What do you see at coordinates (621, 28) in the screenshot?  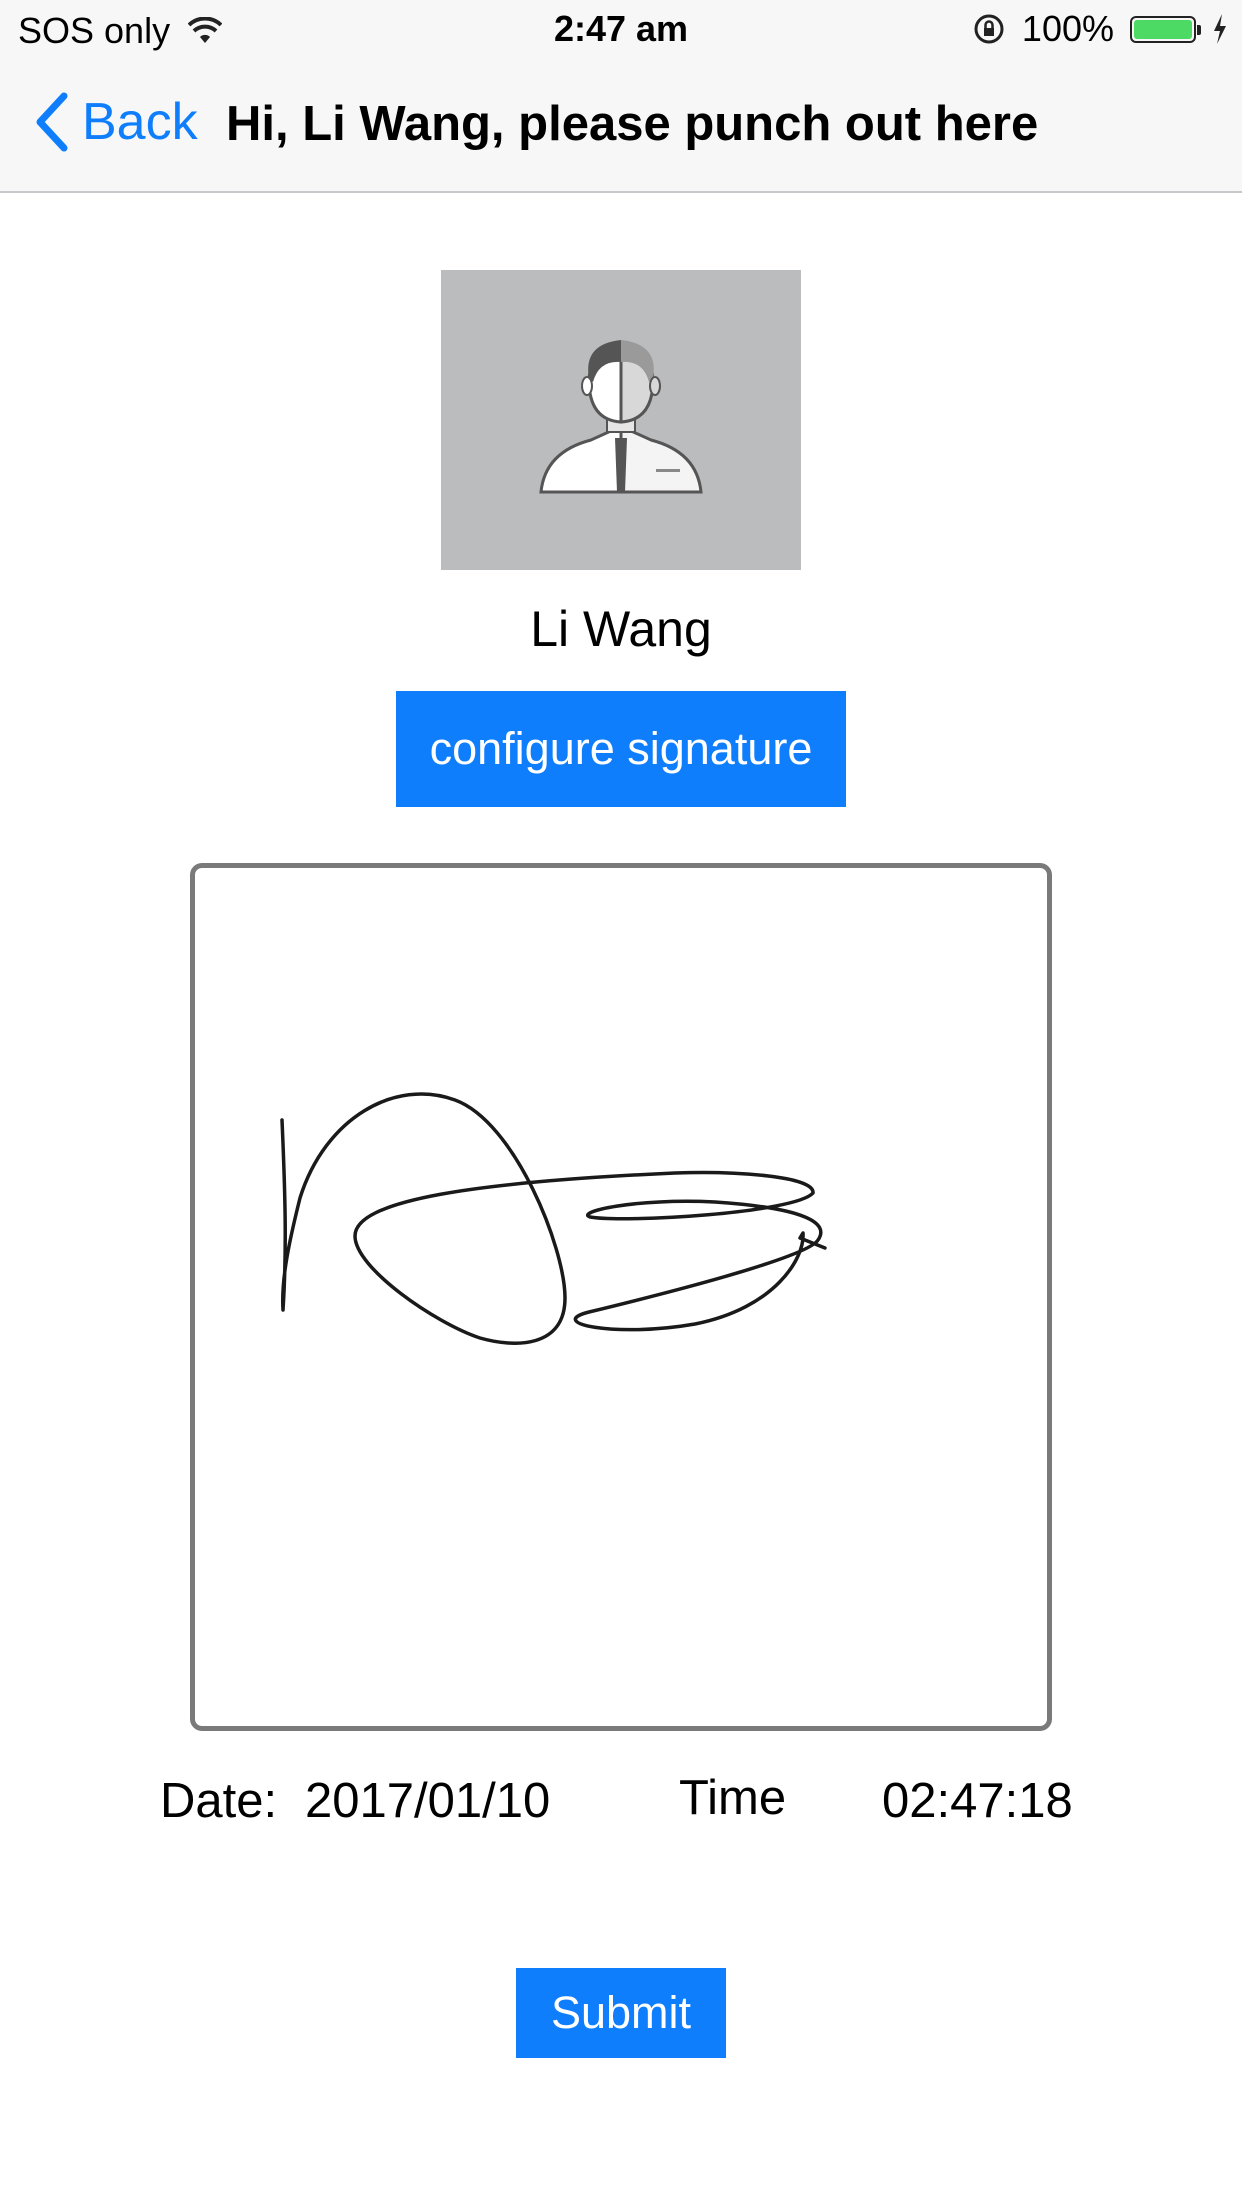 I see `status-time: 2:47 am` at bounding box center [621, 28].